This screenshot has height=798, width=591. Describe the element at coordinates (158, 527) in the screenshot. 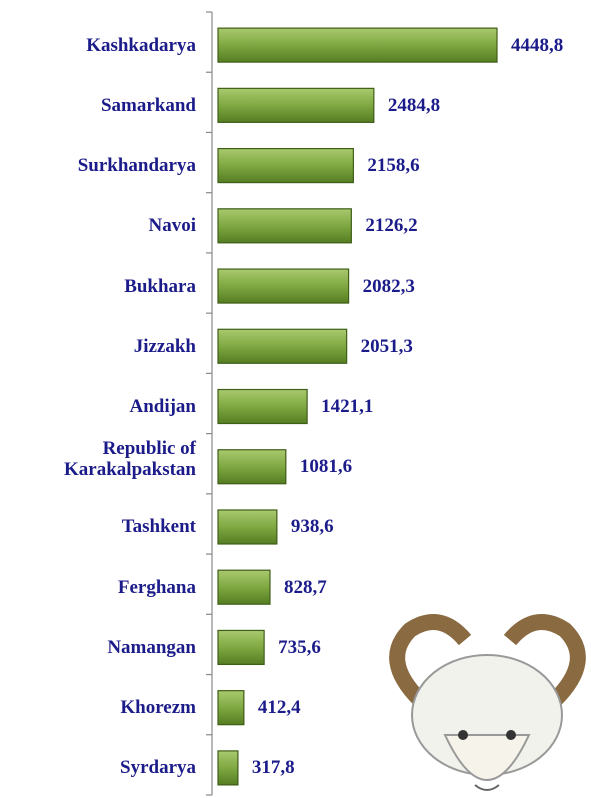

I see `category-label: Tashkent` at that location.